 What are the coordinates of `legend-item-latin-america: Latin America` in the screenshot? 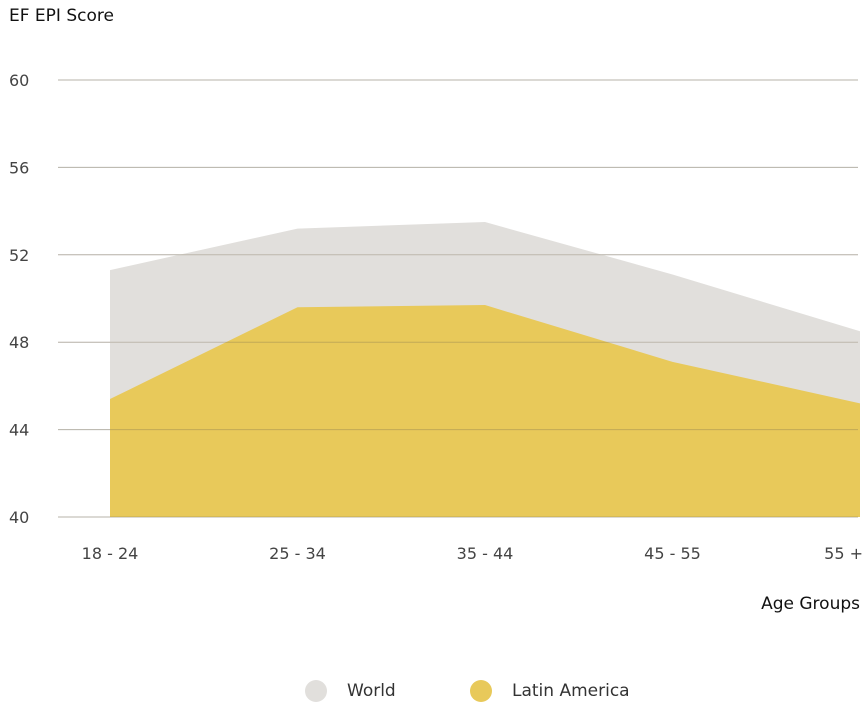 It's located at (550, 691).